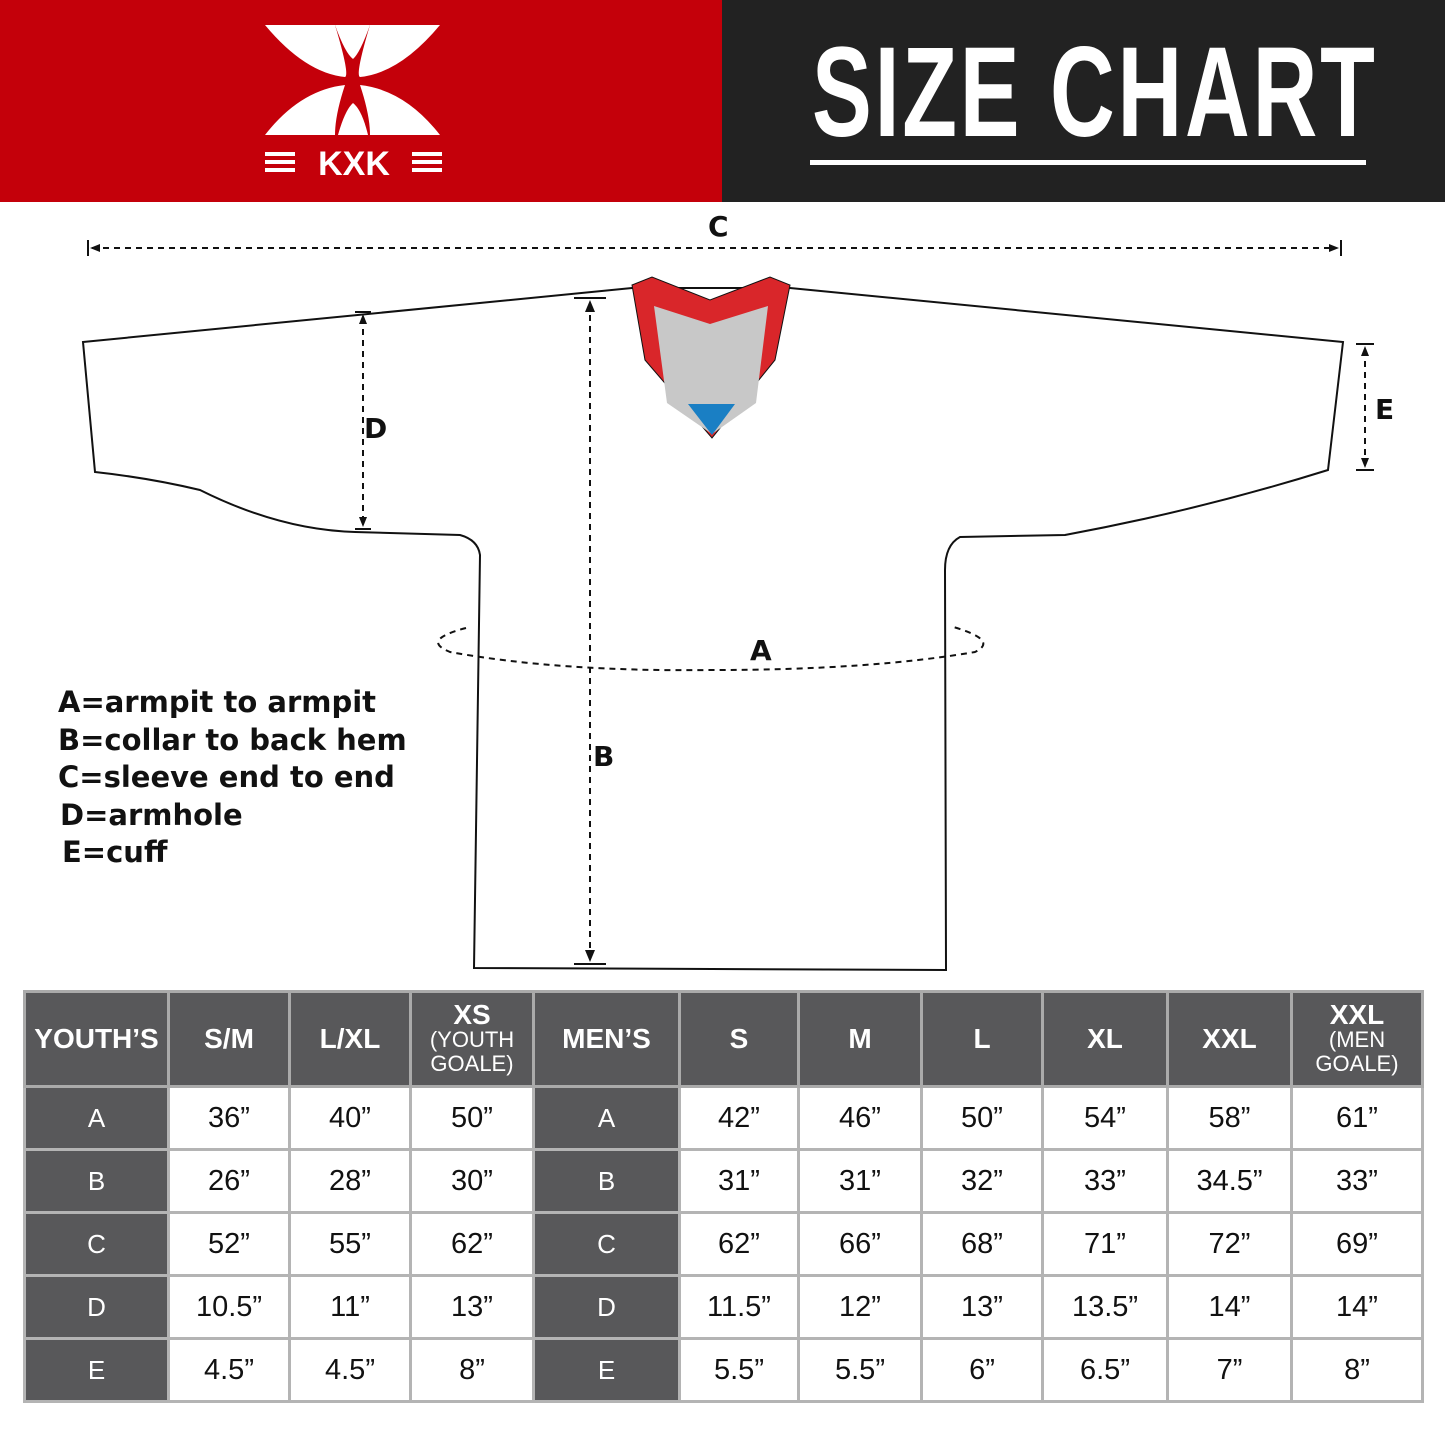  I want to click on measurement-cell: 55”, so click(350, 1244).